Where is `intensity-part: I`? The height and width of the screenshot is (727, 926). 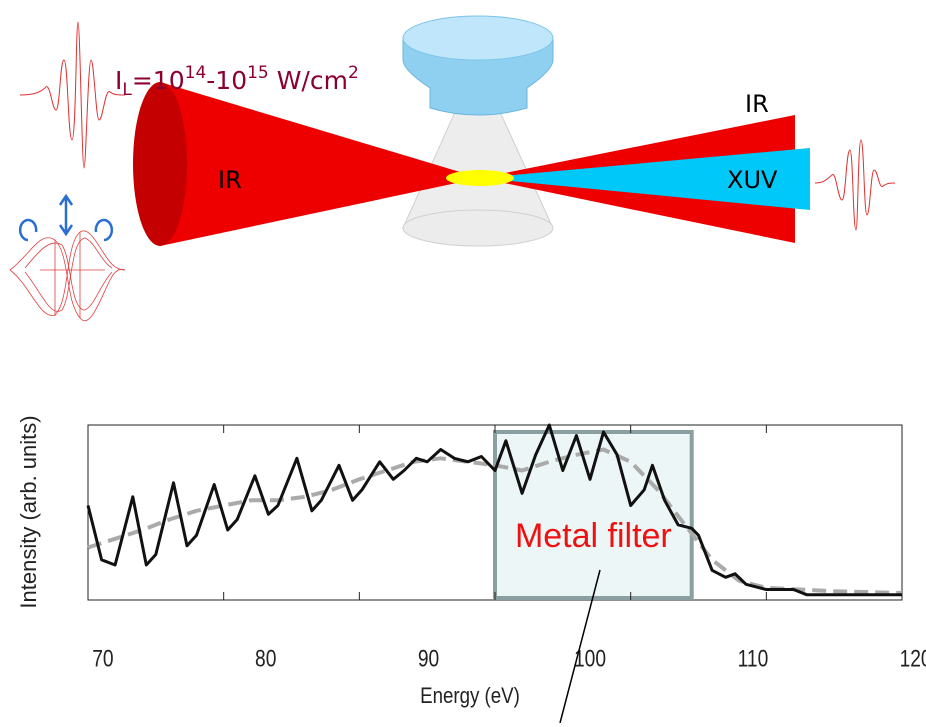
intensity-part: I is located at coordinates (118, 80).